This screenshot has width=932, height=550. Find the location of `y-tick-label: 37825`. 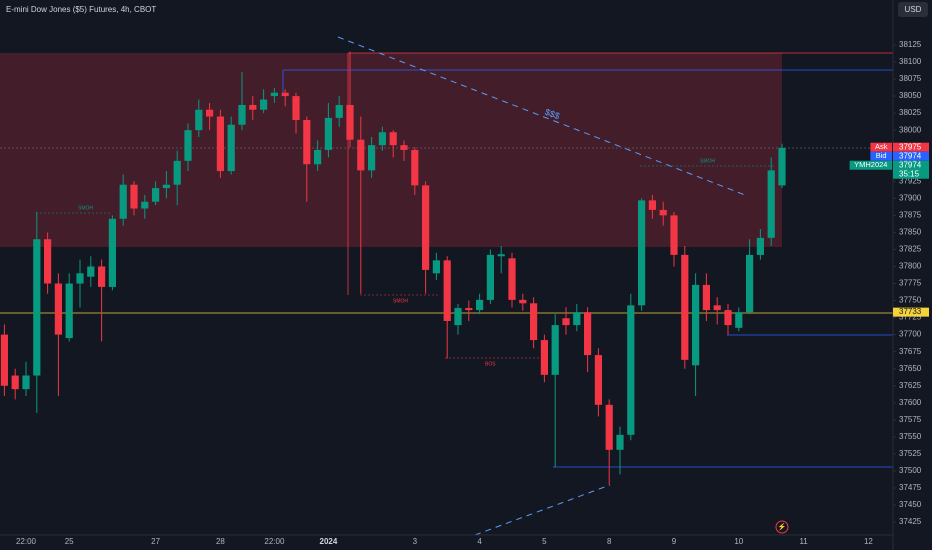

y-tick-label: 37825 is located at coordinates (910, 249).